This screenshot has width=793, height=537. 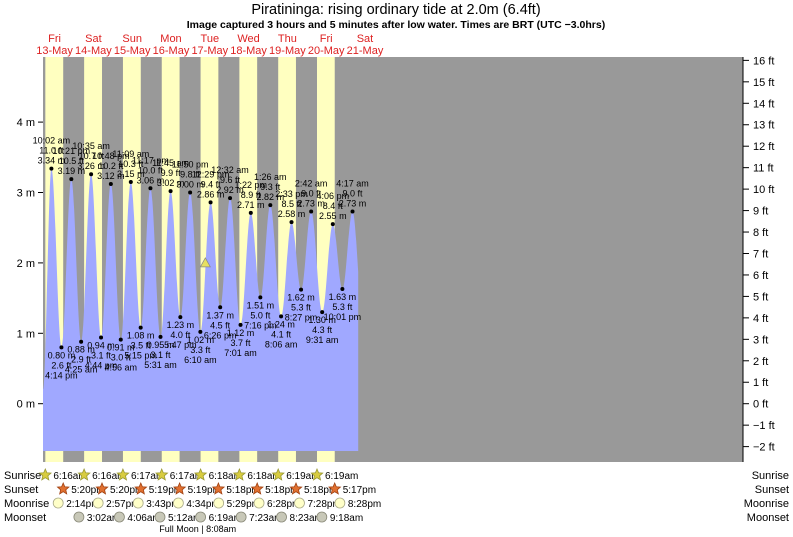 I want to click on low-tide-meters: 1.37 m, so click(x=220, y=315).